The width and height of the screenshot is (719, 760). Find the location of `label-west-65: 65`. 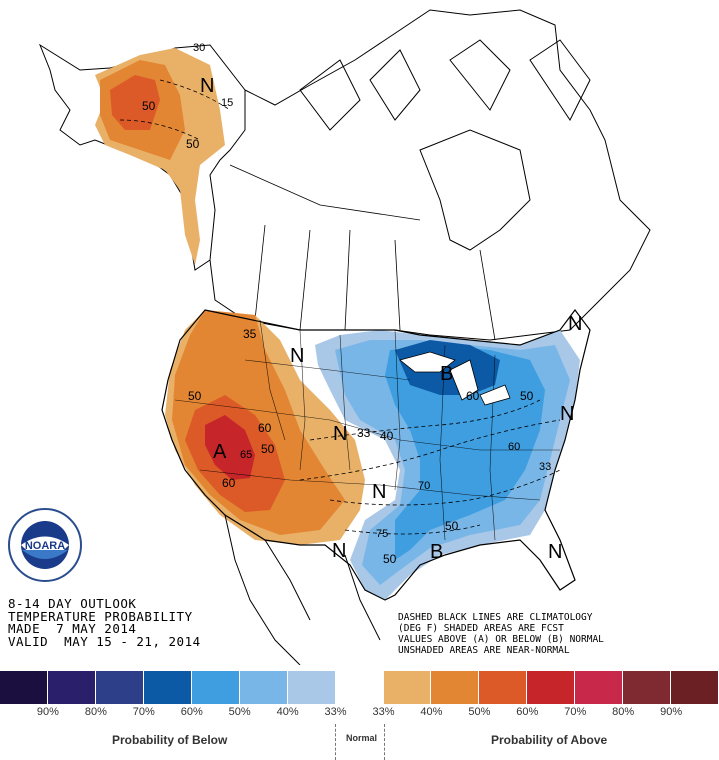

label-west-65: 65 is located at coordinates (246, 455).